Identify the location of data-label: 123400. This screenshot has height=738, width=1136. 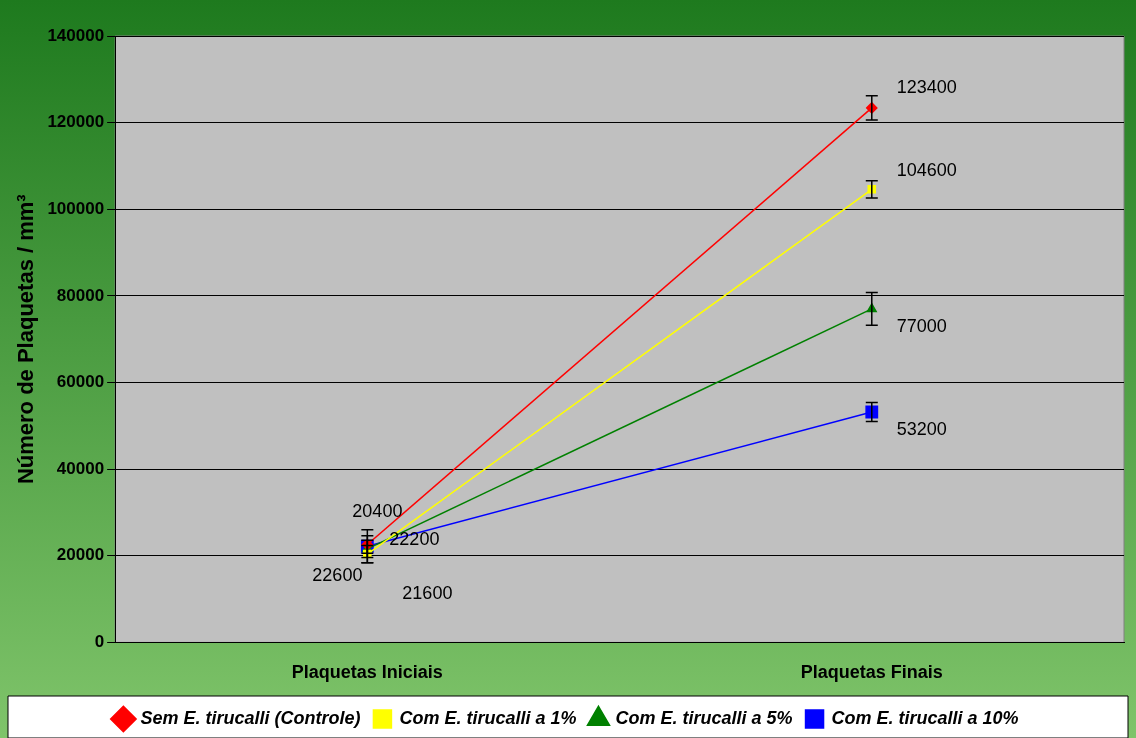
(926, 86).